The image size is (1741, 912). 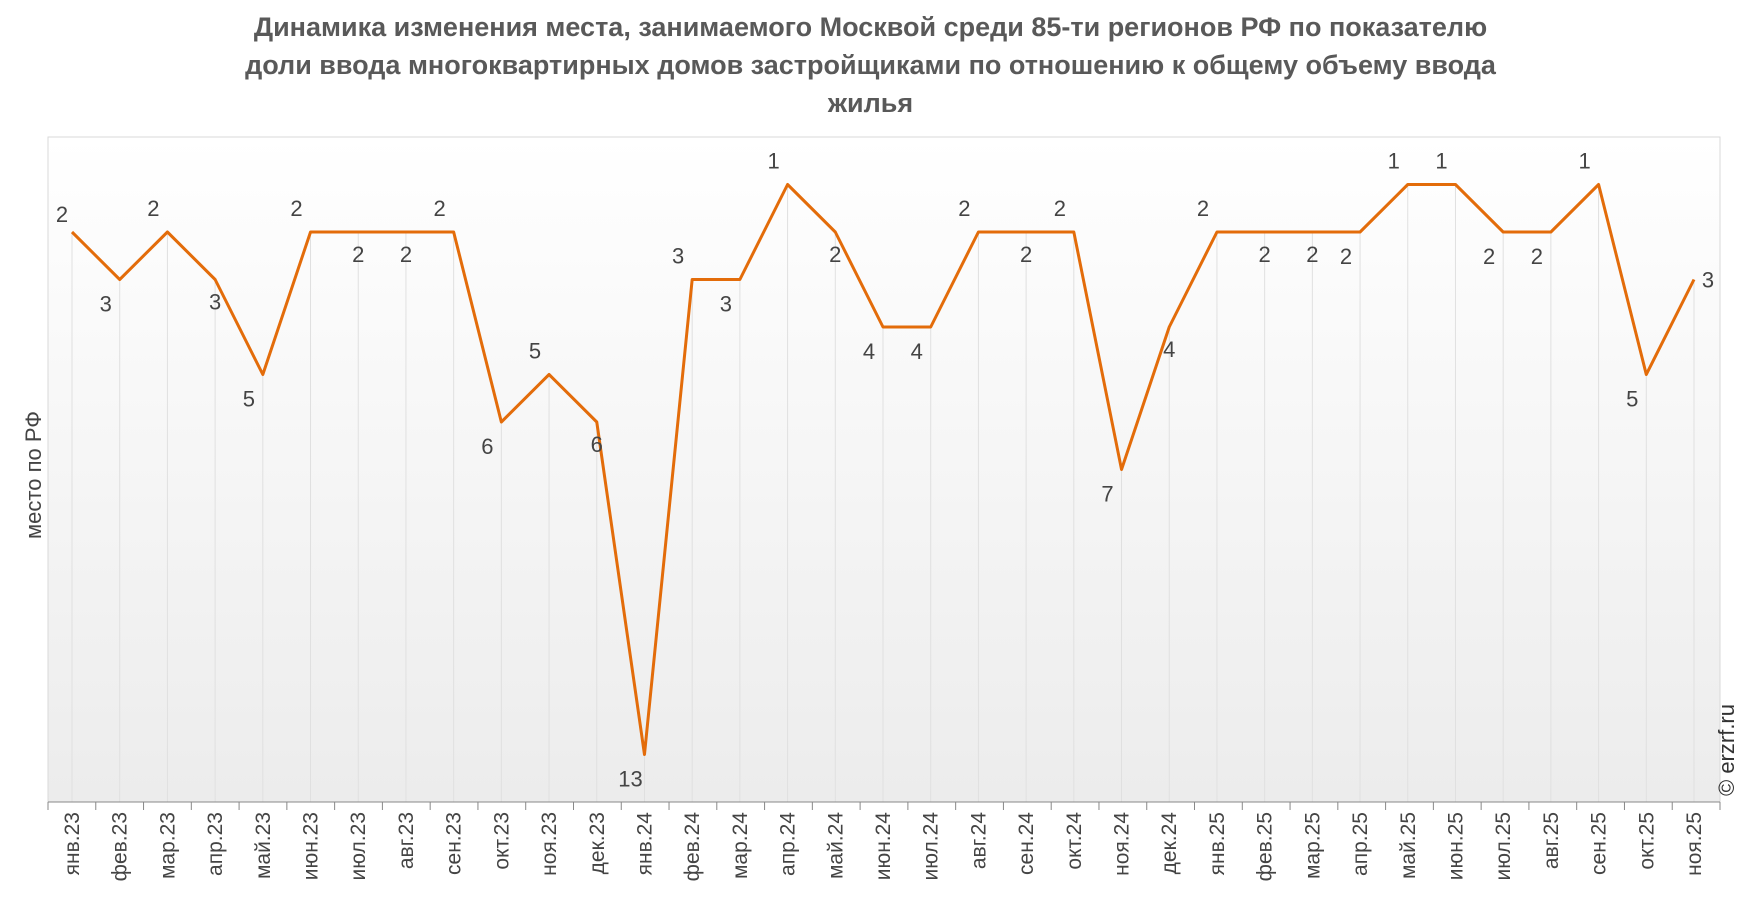 I want to click on x-tick-label: ноя.23, so click(x=549, y=844).